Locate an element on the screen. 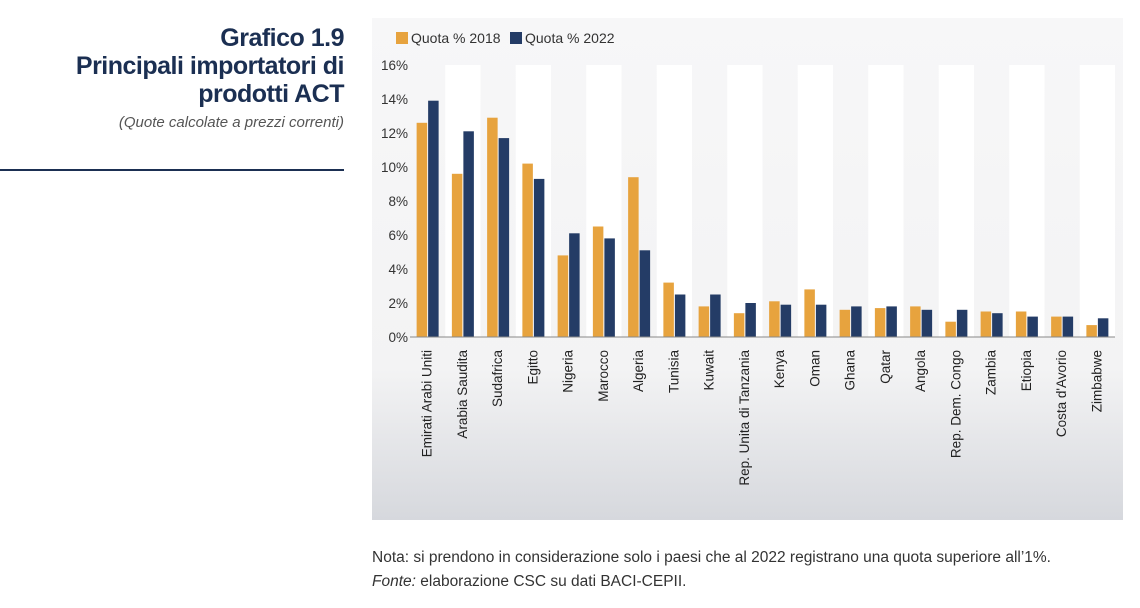 The image size is (1140, 608). category-label: Marocco is located at coordinates (603, 376).